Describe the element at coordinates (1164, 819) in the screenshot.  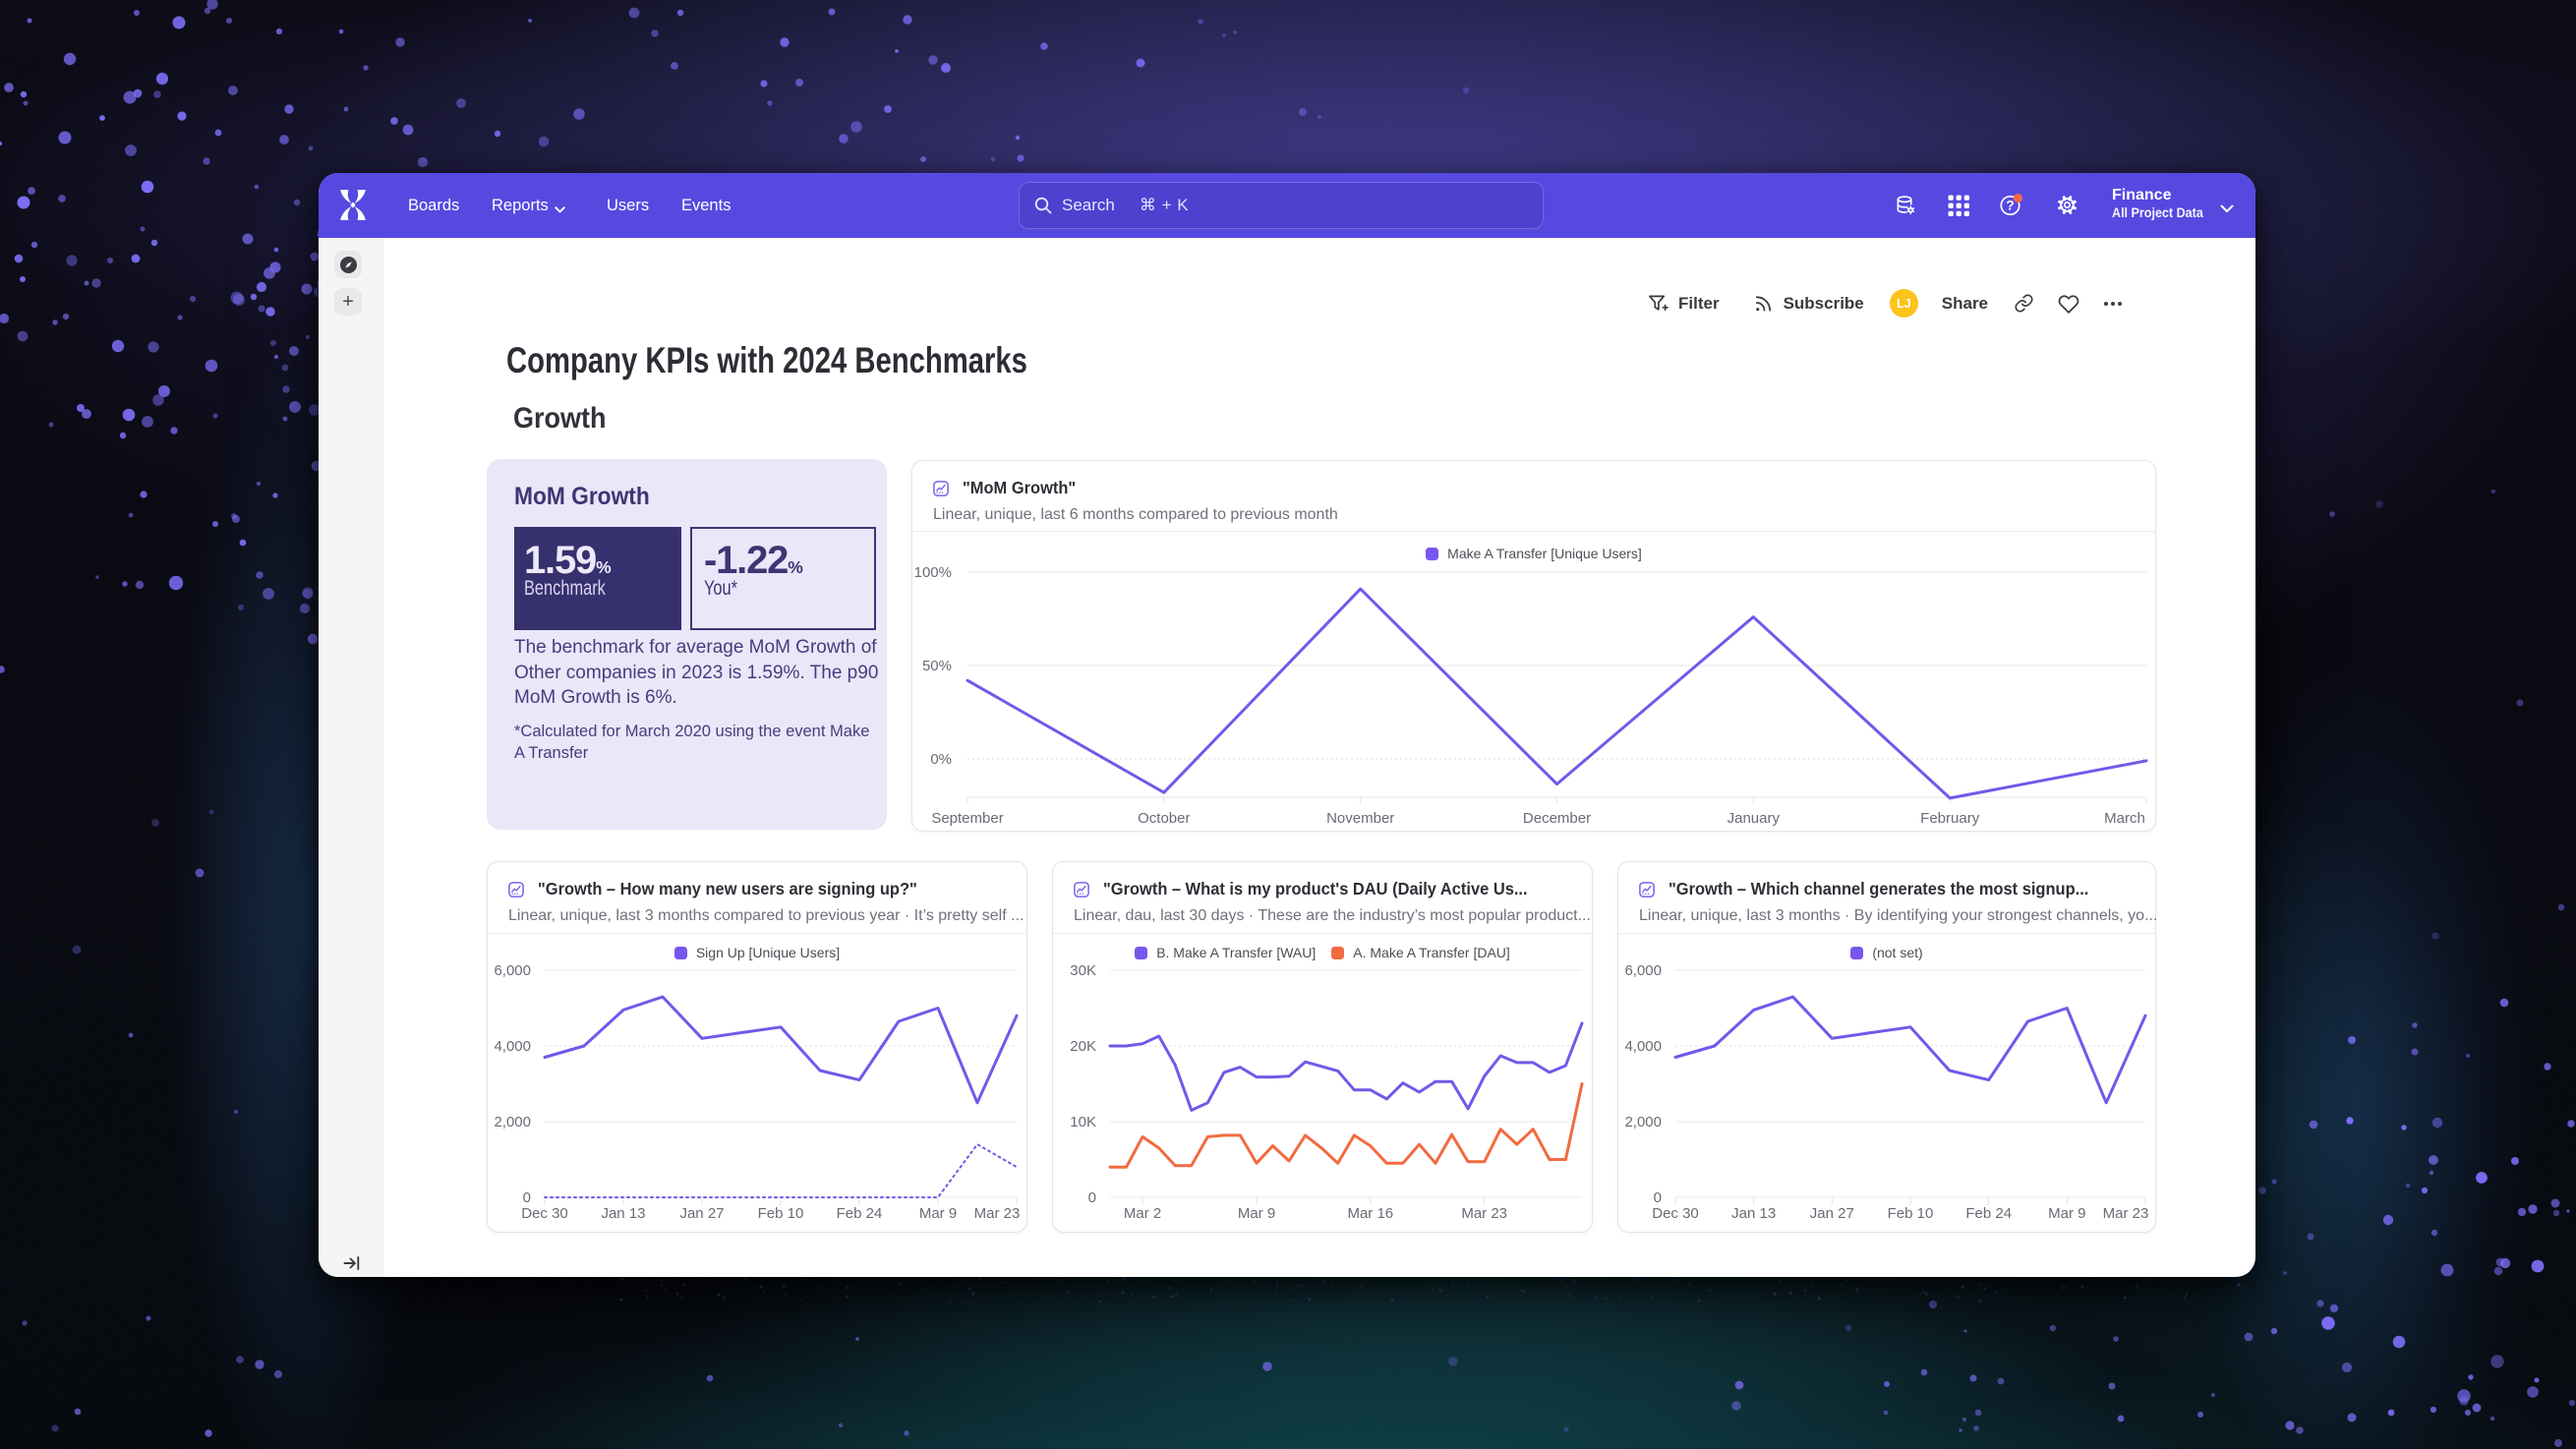
I see `svg-text: October` at that location.